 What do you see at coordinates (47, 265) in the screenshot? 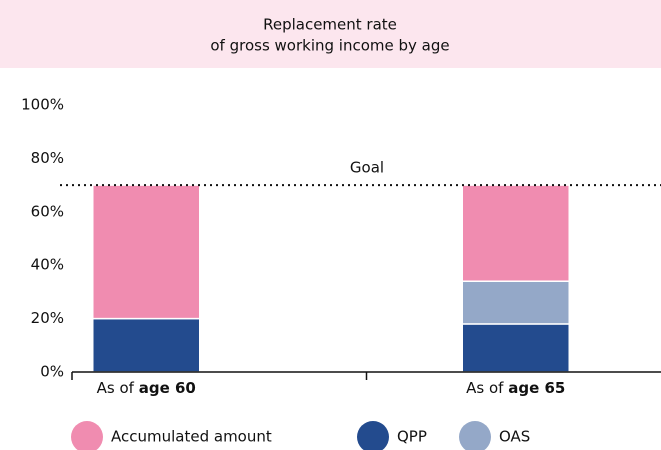
I see `y-tick-label: 40%` at bounding box center [47, 265].